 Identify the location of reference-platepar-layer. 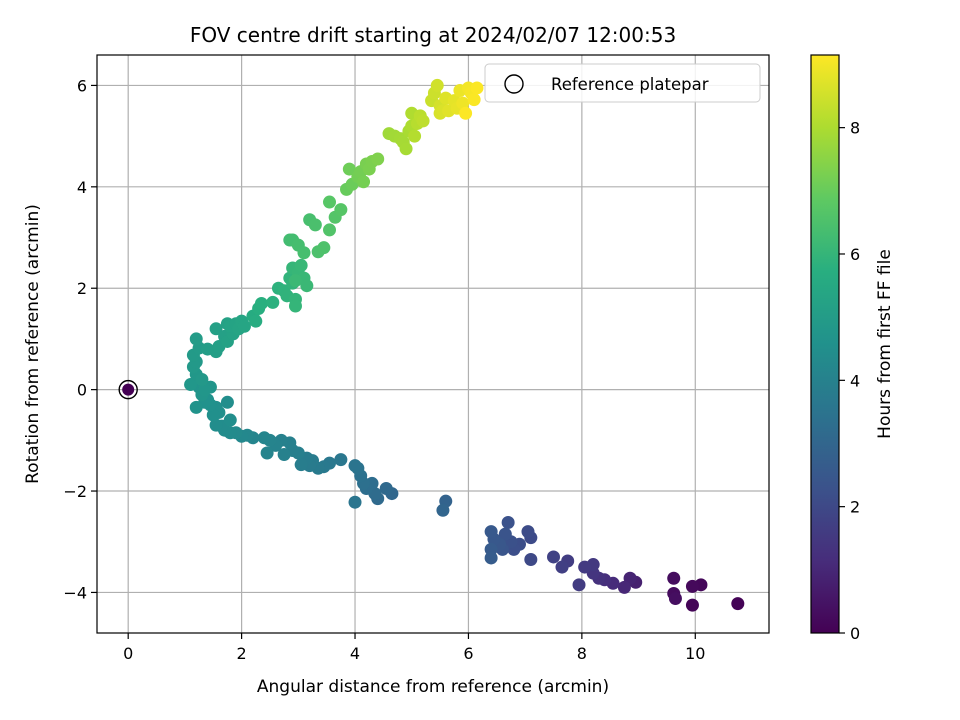
(128, 389).